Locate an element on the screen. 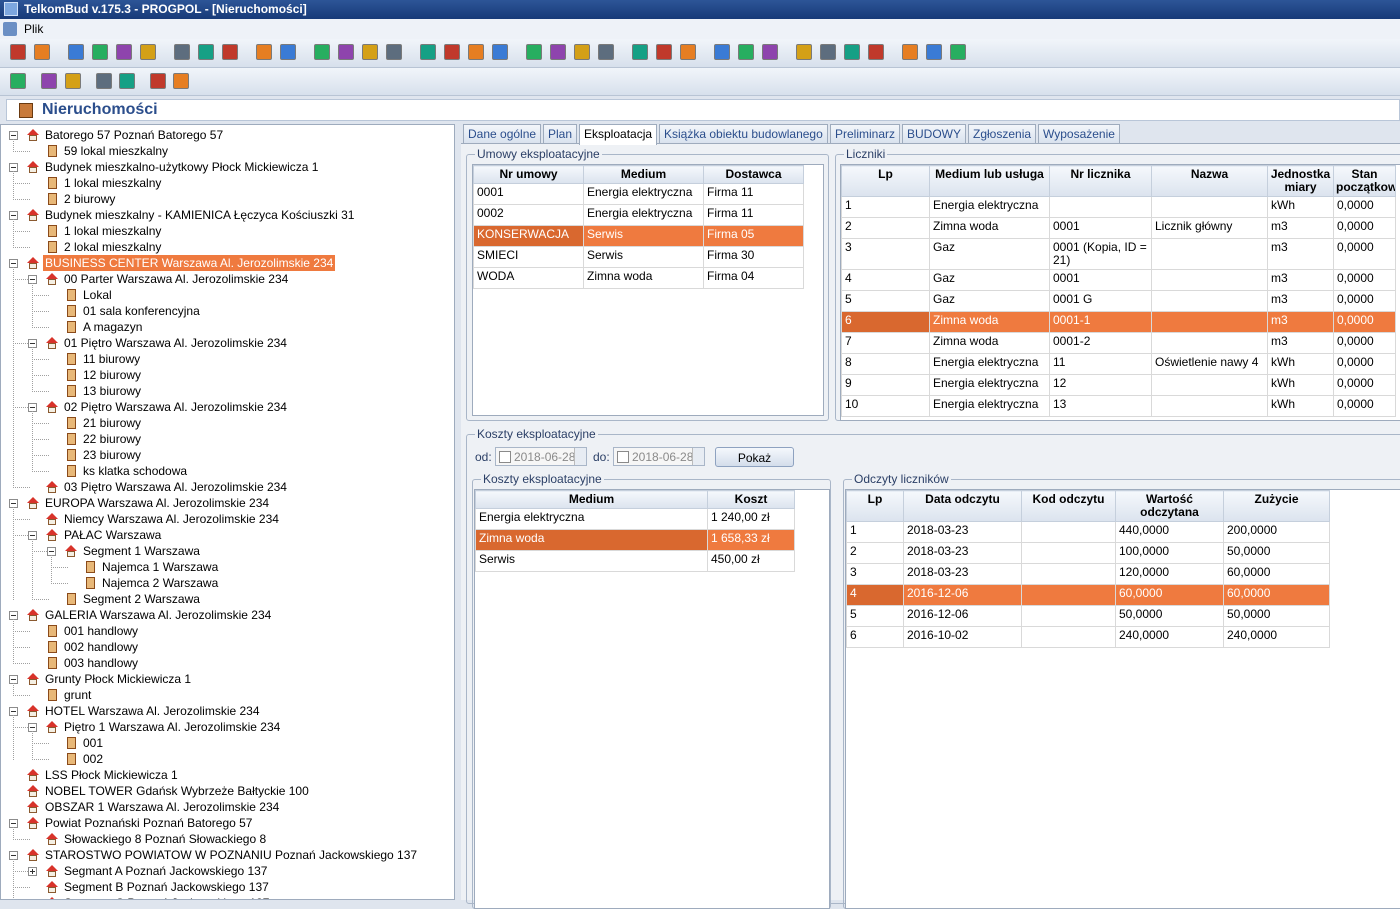  tree-node: Niemcy Warszawa Al. Jerozolimskie 234 is located at coordinates (227, 519).